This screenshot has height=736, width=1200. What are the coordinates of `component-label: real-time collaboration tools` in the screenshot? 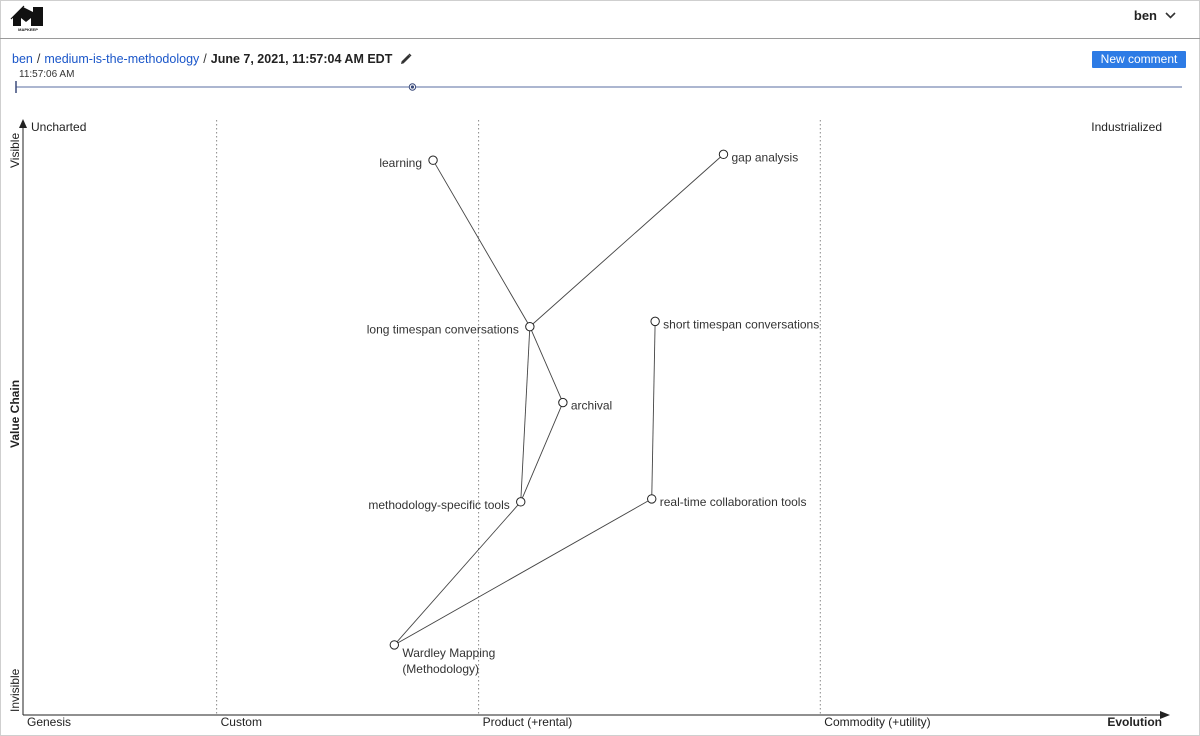 It's located at (733, 502).